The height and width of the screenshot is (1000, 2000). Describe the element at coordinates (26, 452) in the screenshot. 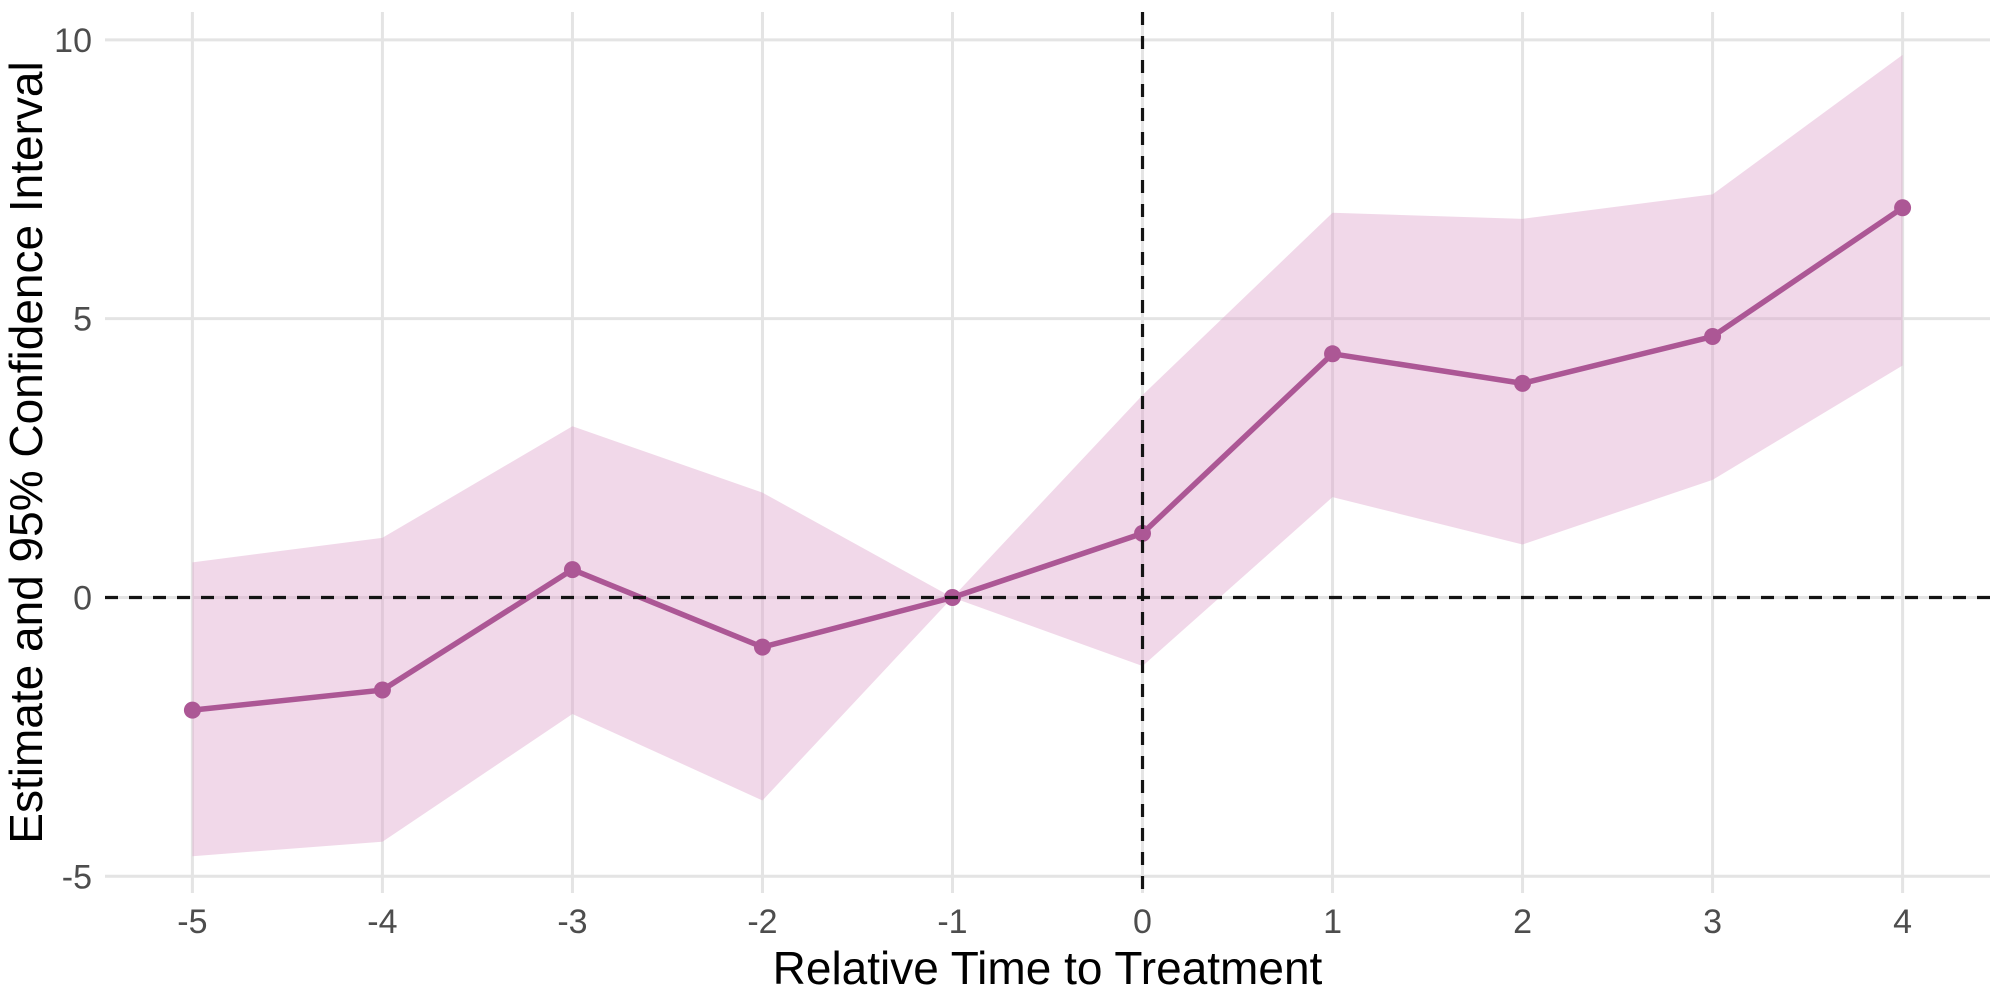

I see `y-axis-title: Estimate and 95% Confidence Interval` at that location.